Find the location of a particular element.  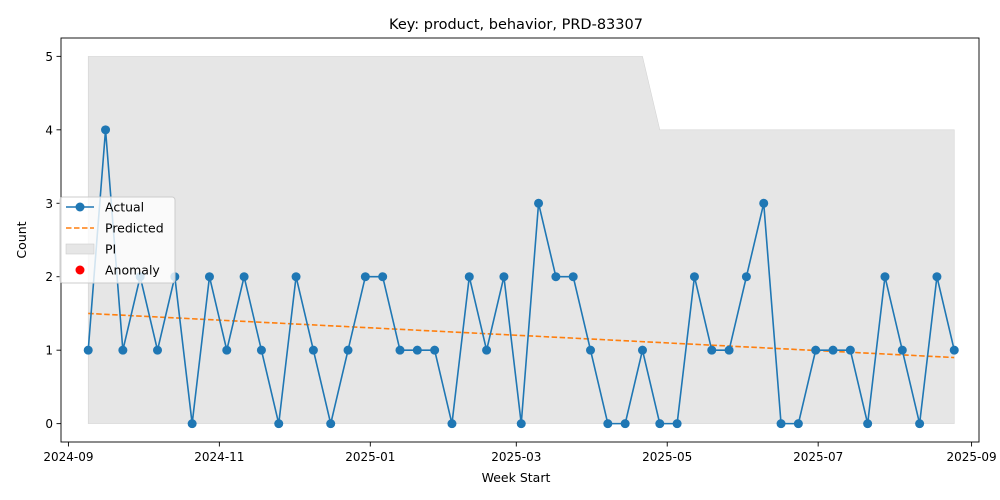

y-tick-label: 0 is located at coordinates (49, 424).